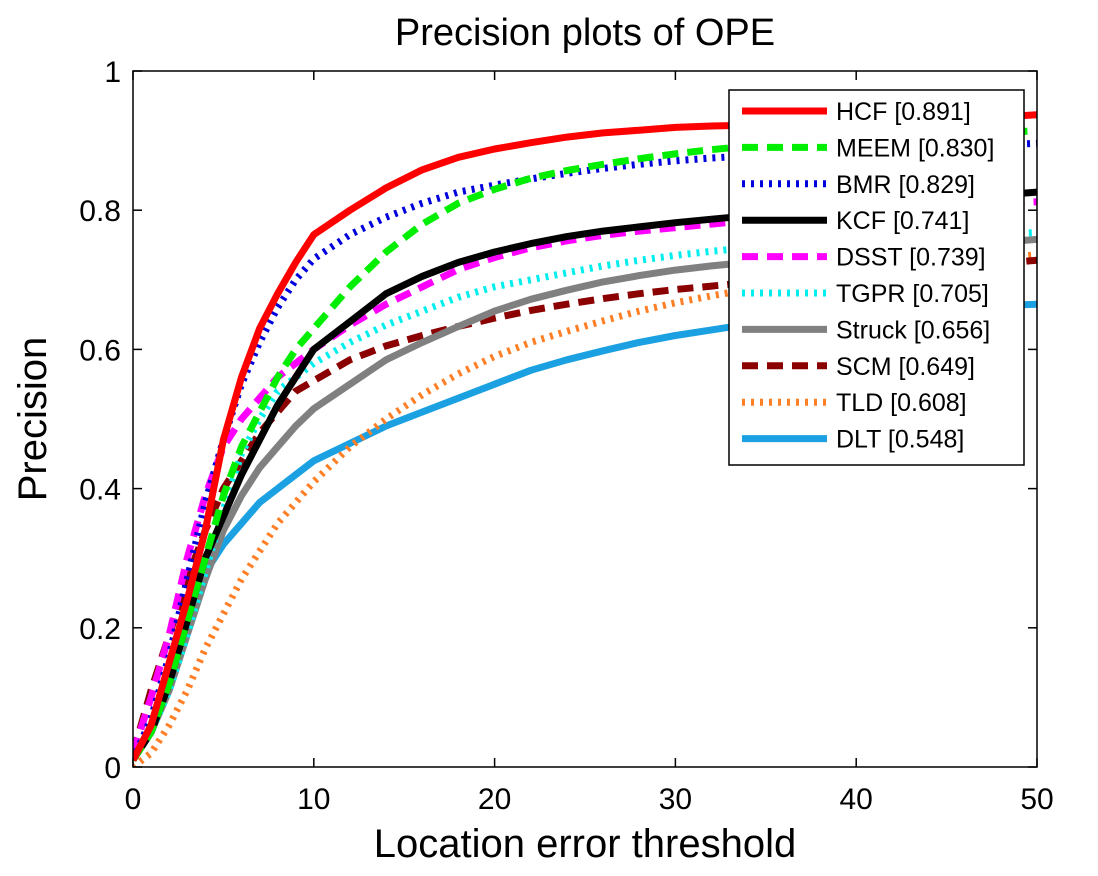 The height and width of the screenshot is (876, 1098). I want to click on y-tick-label: 0.6, so click(100, 350).